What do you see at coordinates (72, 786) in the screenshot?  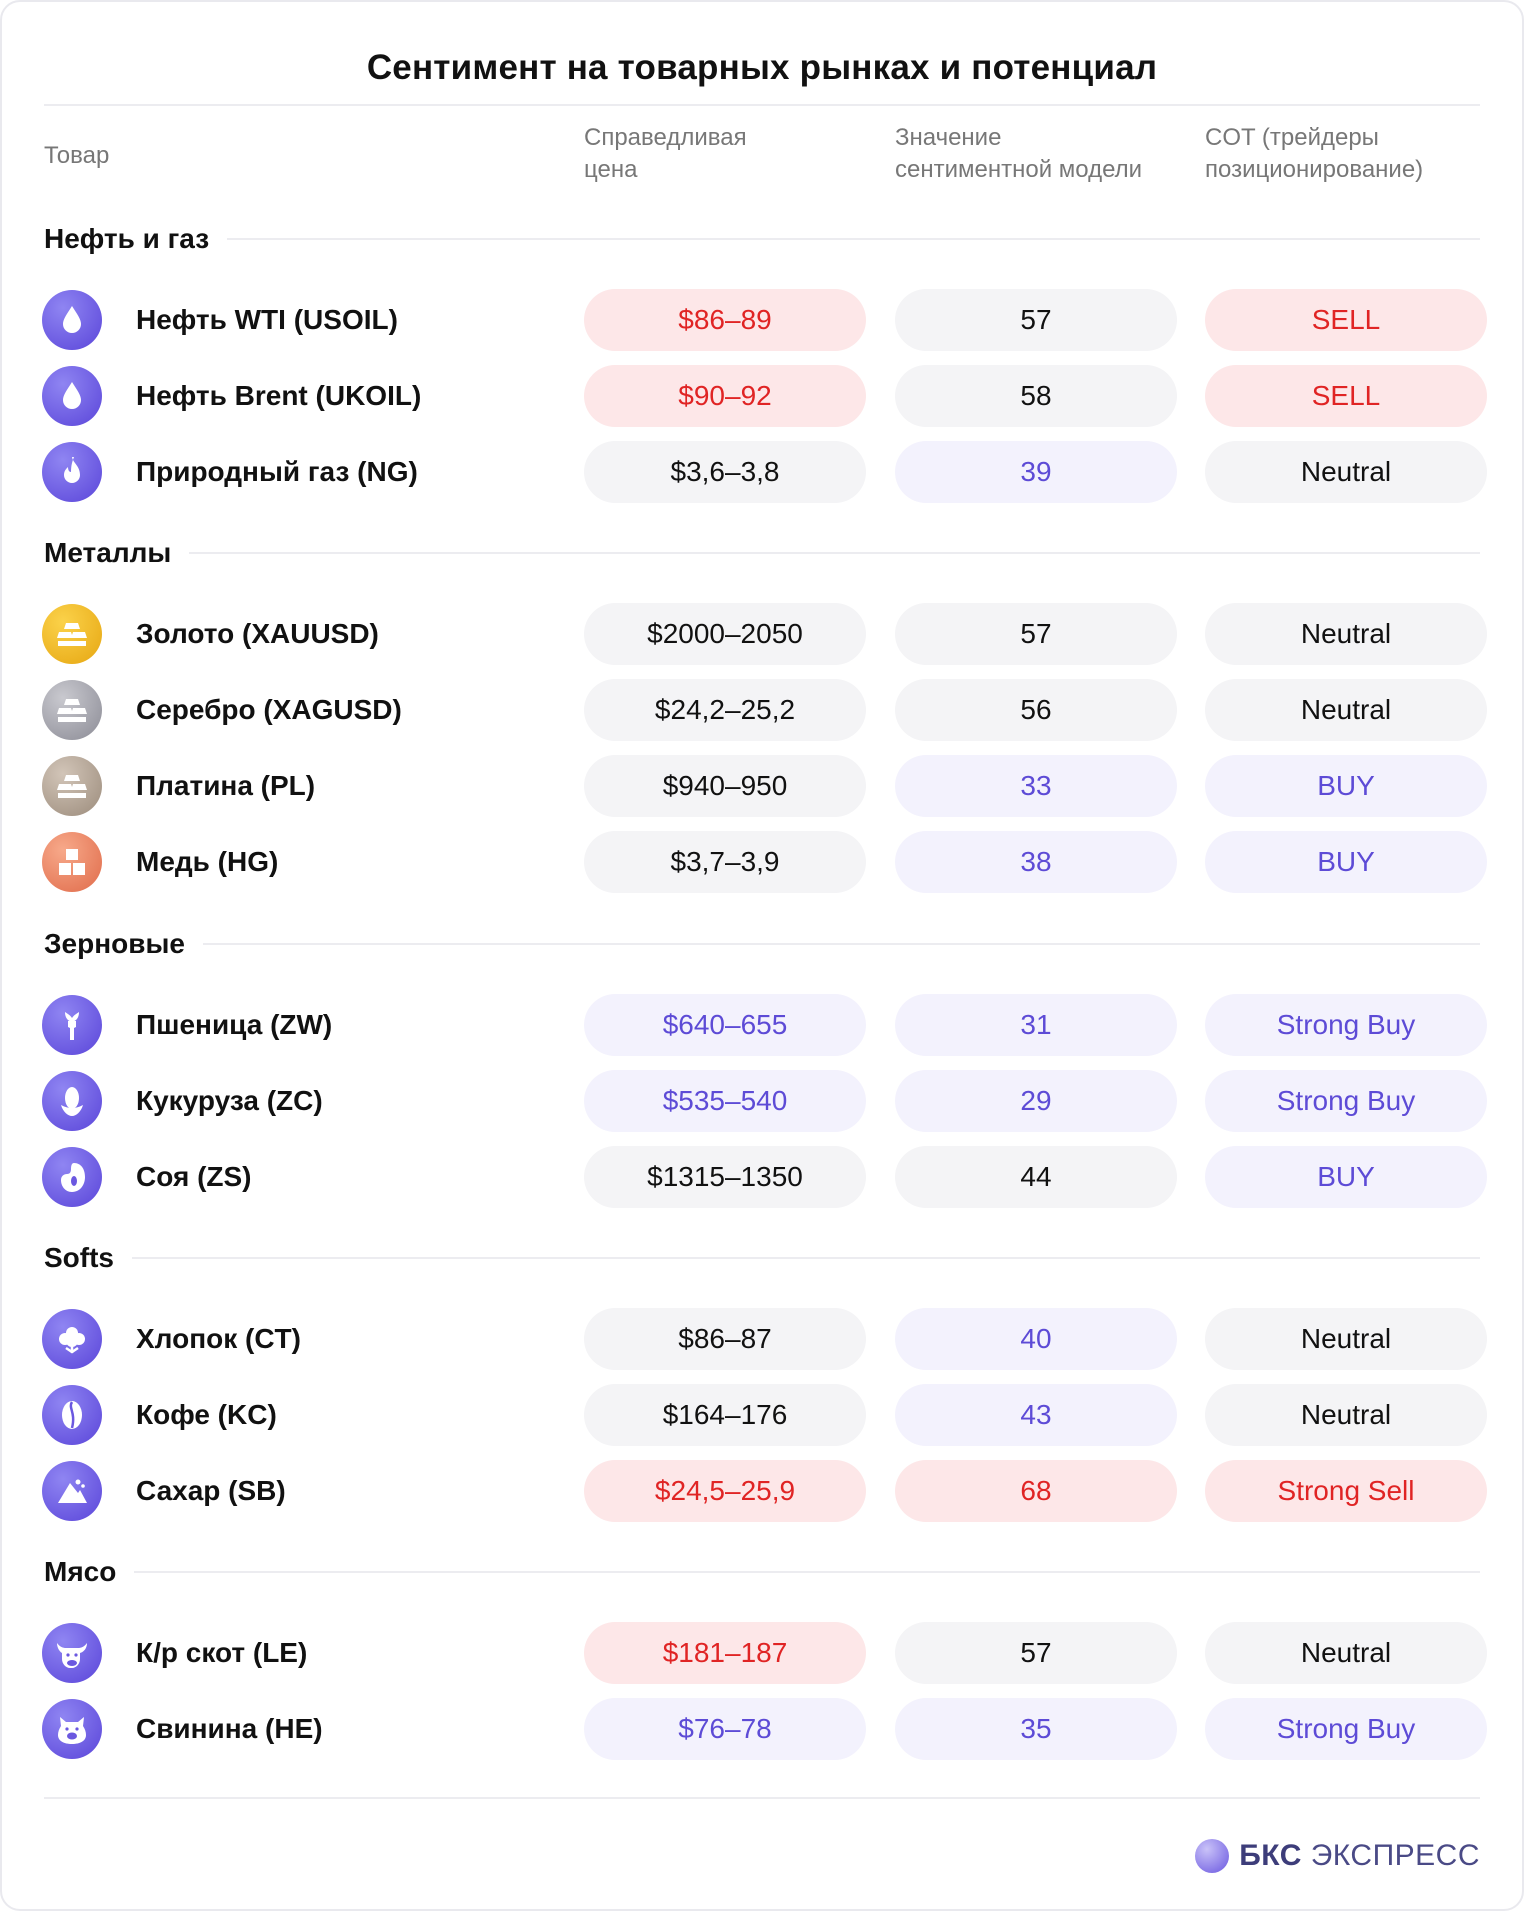 I see `platinum-bars-icon` at bounding box center [72, 786].